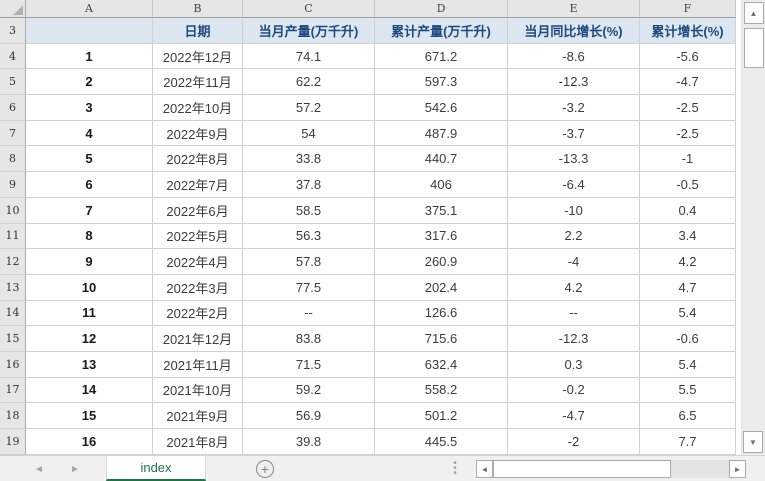 The height and width of the screenshot is (481, 765). What do you see at coordinates (753, 13) in the screenshot?
I see `scroll-up-button: ▲` at bounding box center [753, 13].